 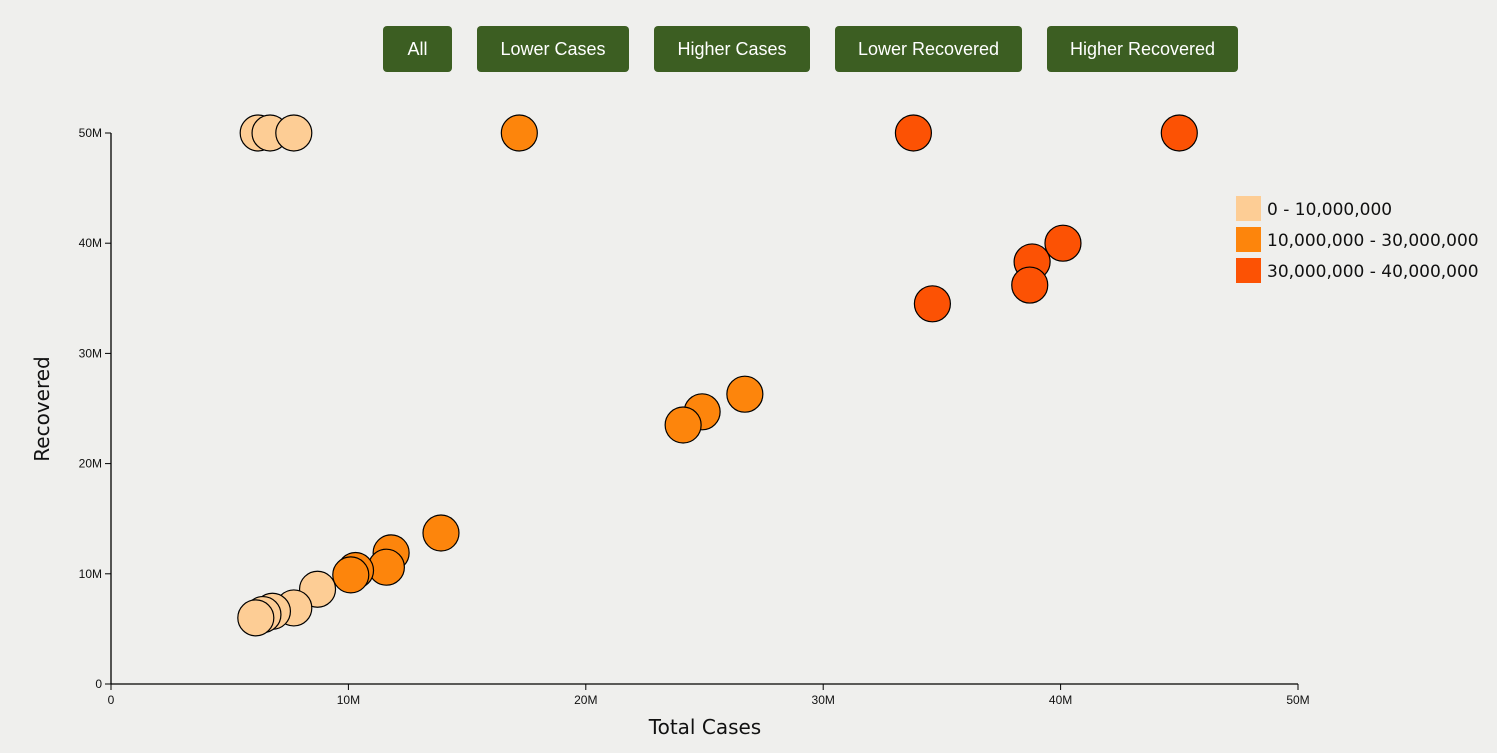 I want to click on y-tick-label: 0, so click(x=98, y=684).